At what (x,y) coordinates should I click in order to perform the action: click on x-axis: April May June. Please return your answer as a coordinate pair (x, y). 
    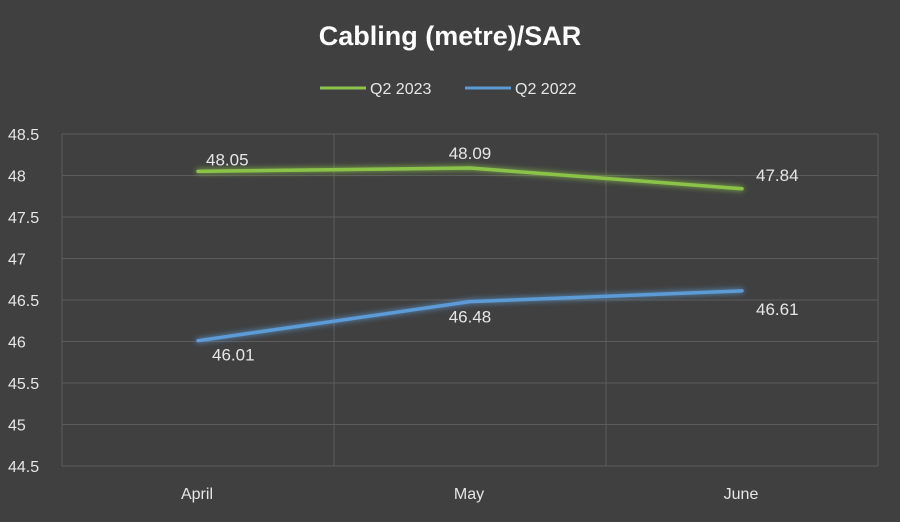
    Looking at the image, I should click on (469, 494).